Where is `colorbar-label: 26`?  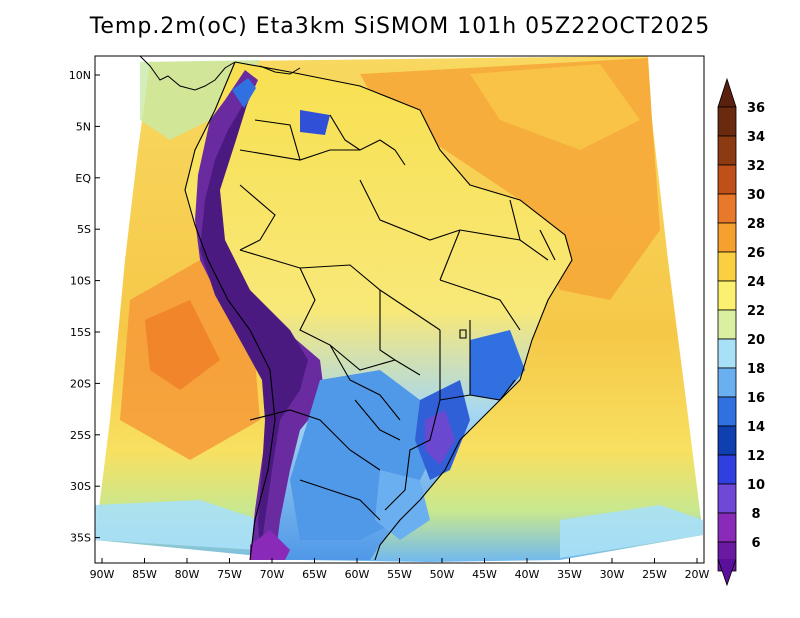 colorbar-label: 26 is located at coordinates (756, 253).